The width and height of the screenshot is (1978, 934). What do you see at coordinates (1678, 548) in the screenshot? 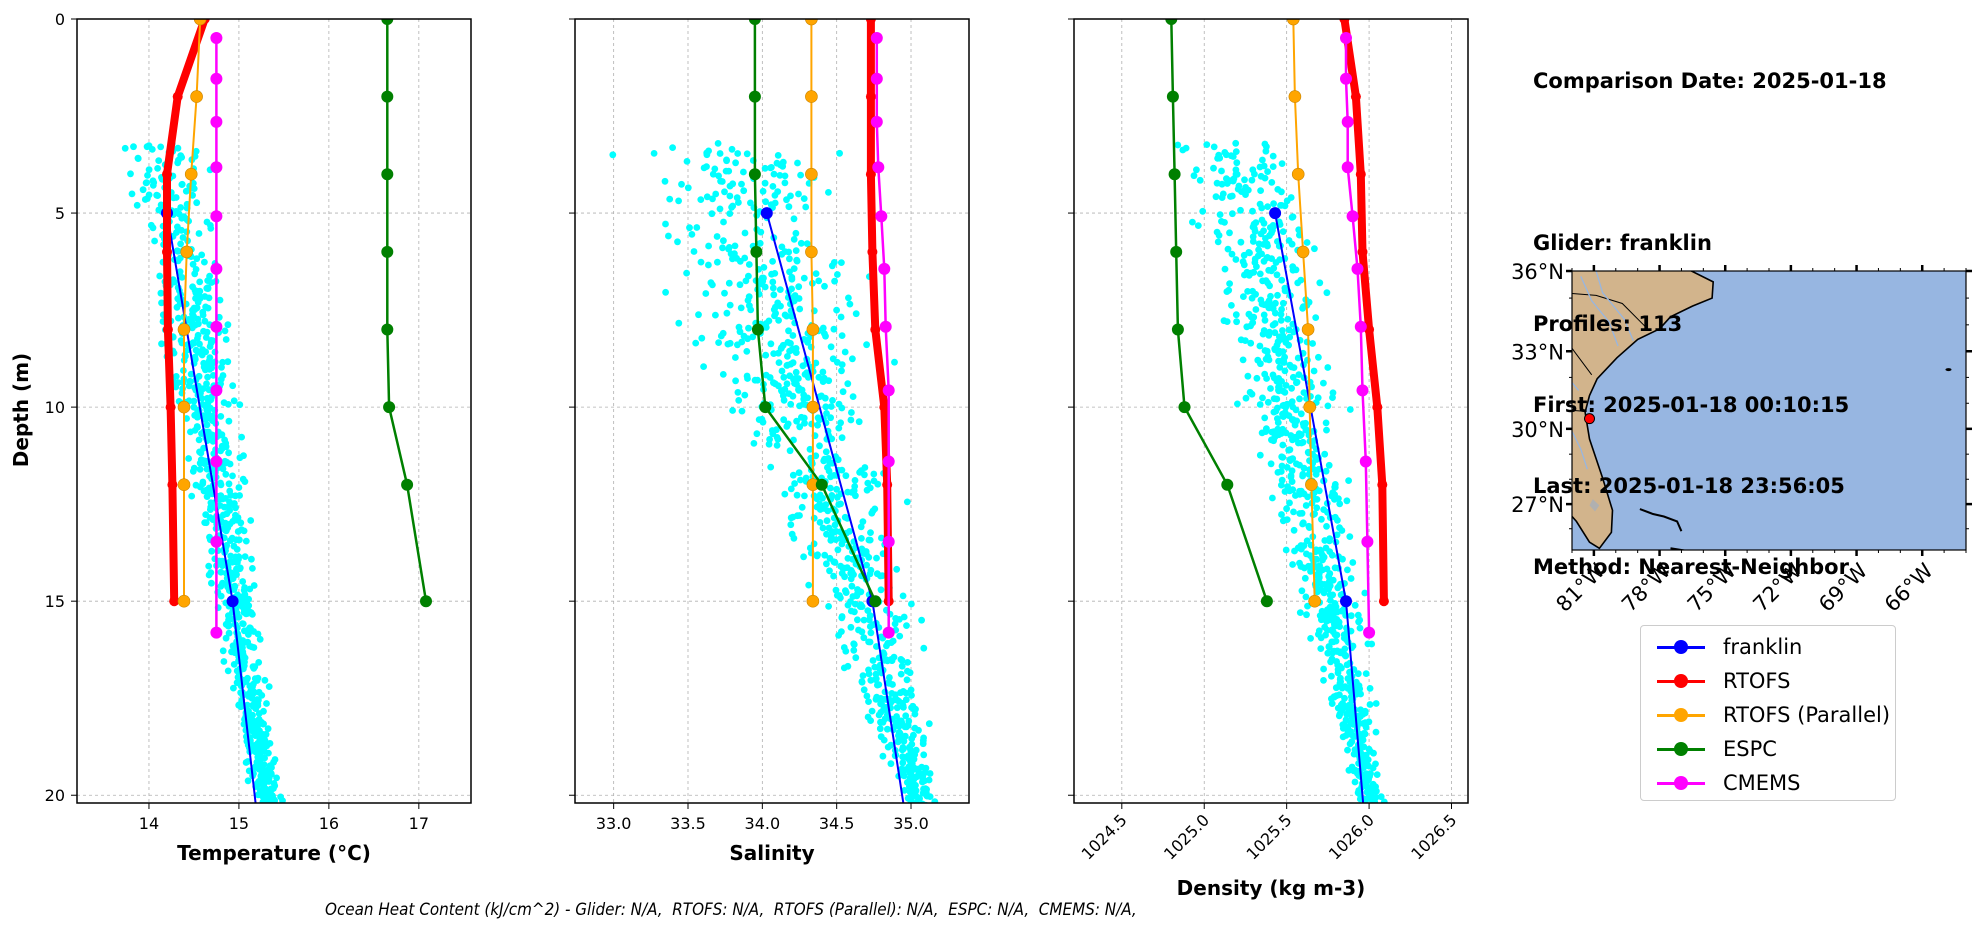
I see `bahamas-island` at bounding box center [1678, 548].